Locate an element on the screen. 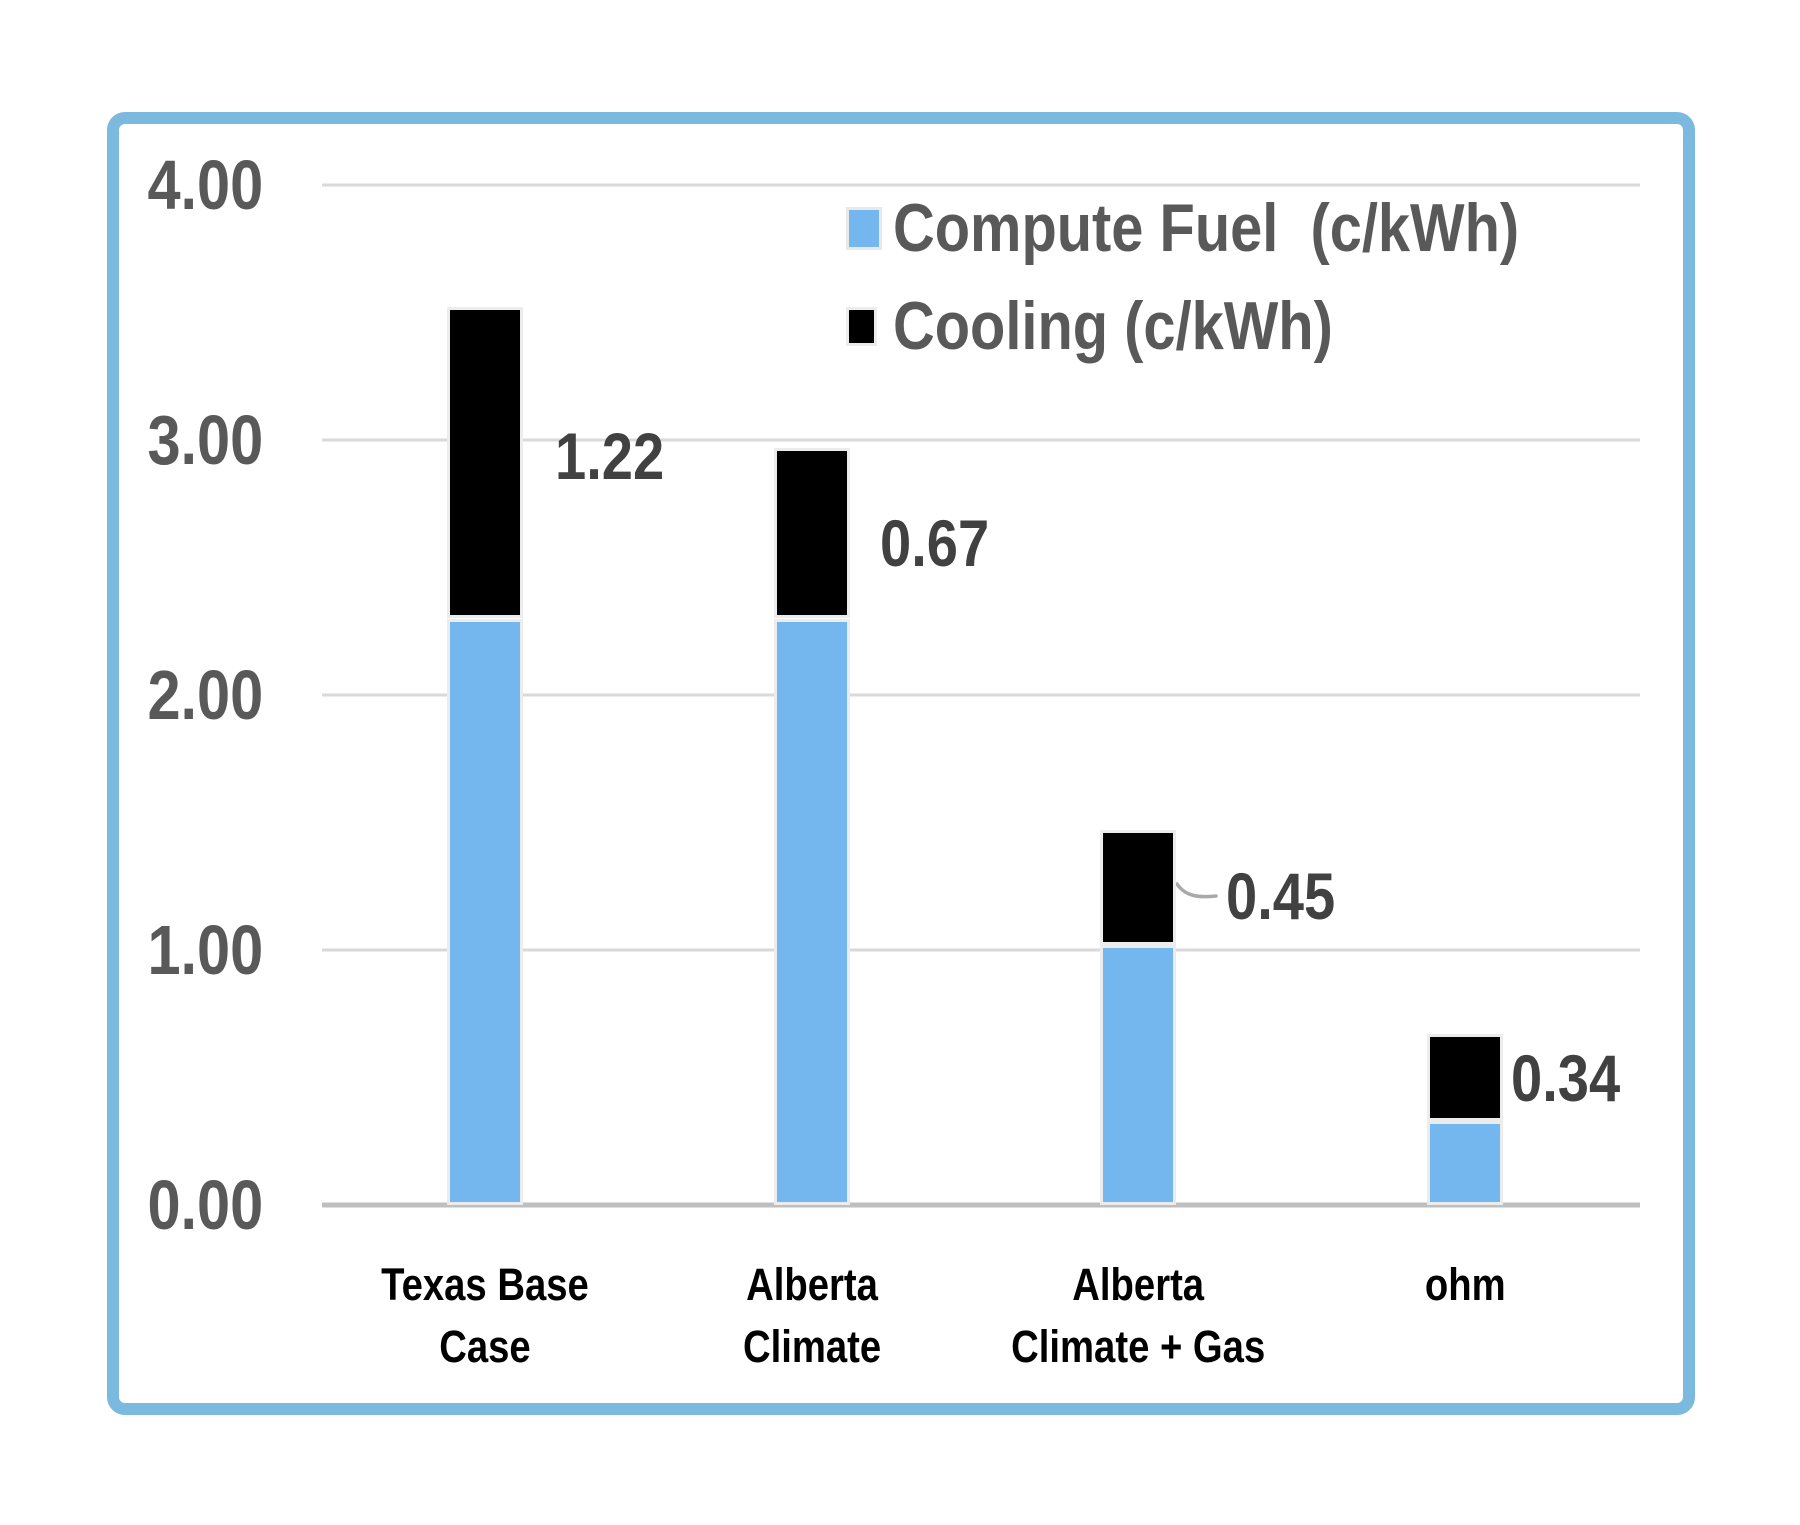  leader-line is located at coordinates (1196, 890).